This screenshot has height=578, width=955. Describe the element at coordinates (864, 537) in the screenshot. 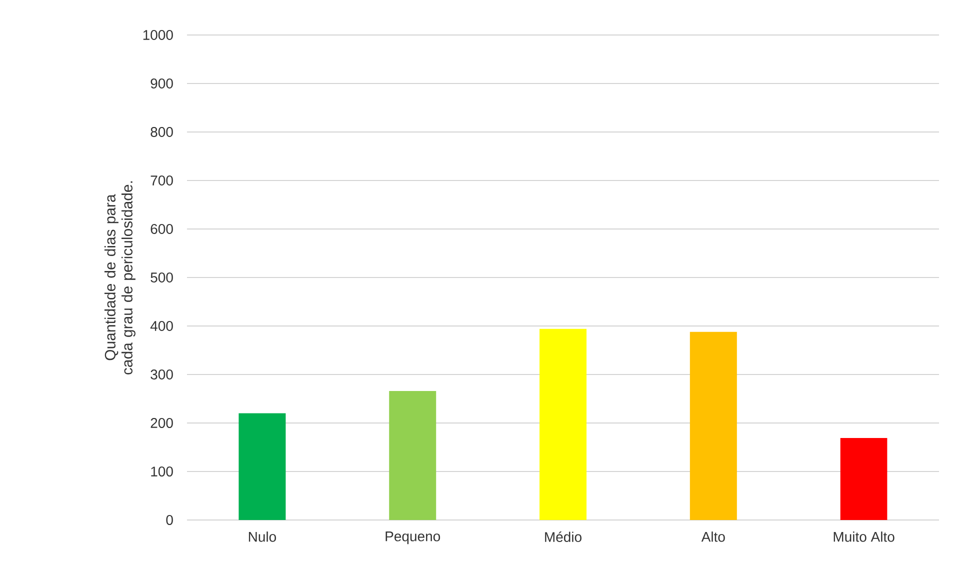

I see `x-tick-label: Muito Alto` at that location.